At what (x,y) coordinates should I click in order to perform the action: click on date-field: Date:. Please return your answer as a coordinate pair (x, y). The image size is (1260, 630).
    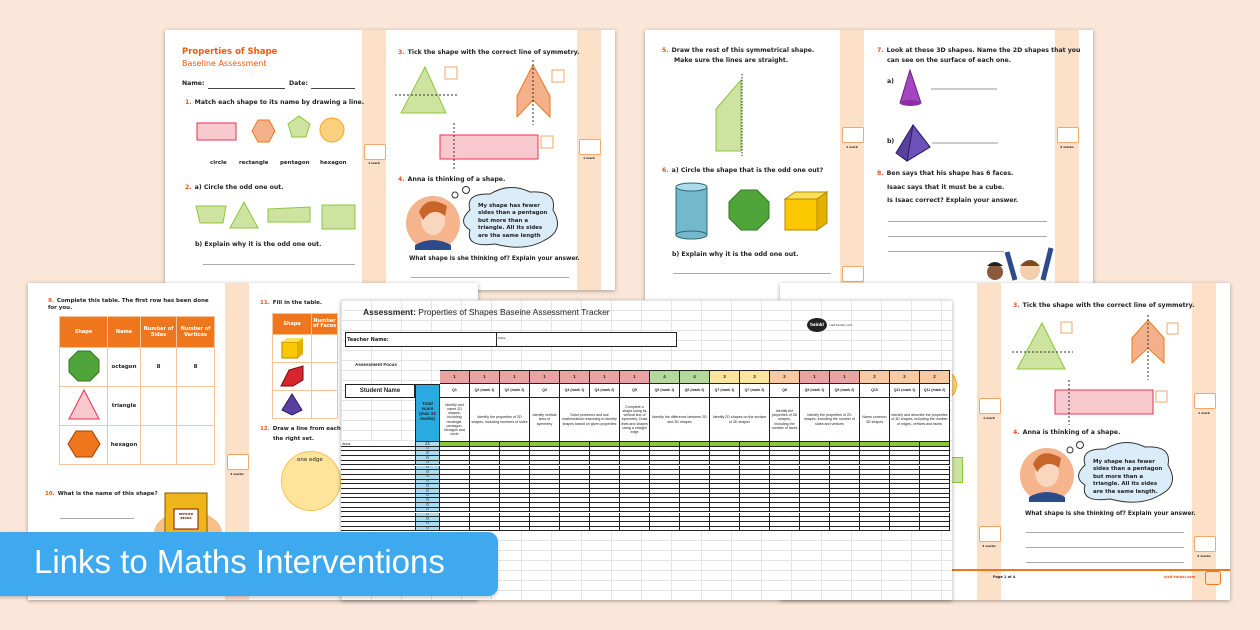
    Looking at the image, I should click on (587, 339).